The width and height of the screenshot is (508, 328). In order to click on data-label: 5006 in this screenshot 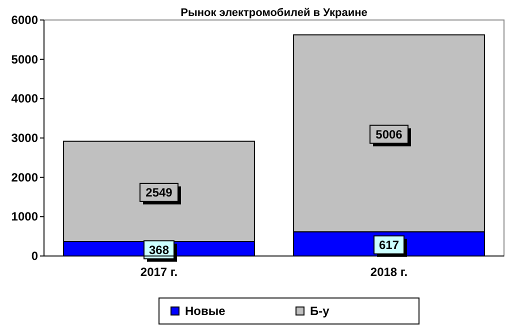, I will do `click(389, 134)`.